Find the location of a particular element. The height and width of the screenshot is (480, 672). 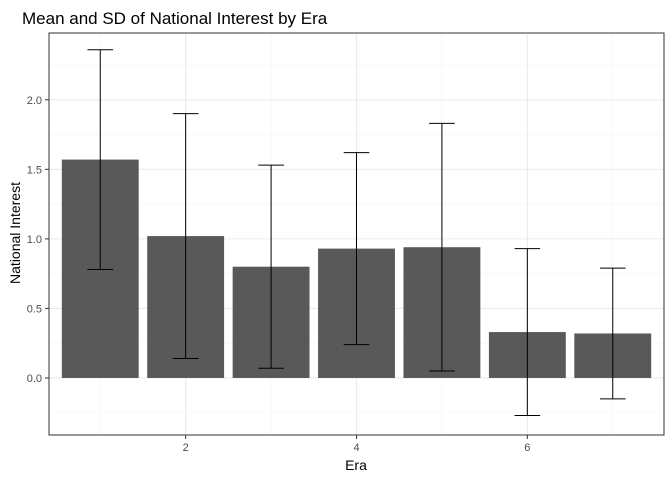

y-axis-title: National Interest is located at coordinates (15, 233).